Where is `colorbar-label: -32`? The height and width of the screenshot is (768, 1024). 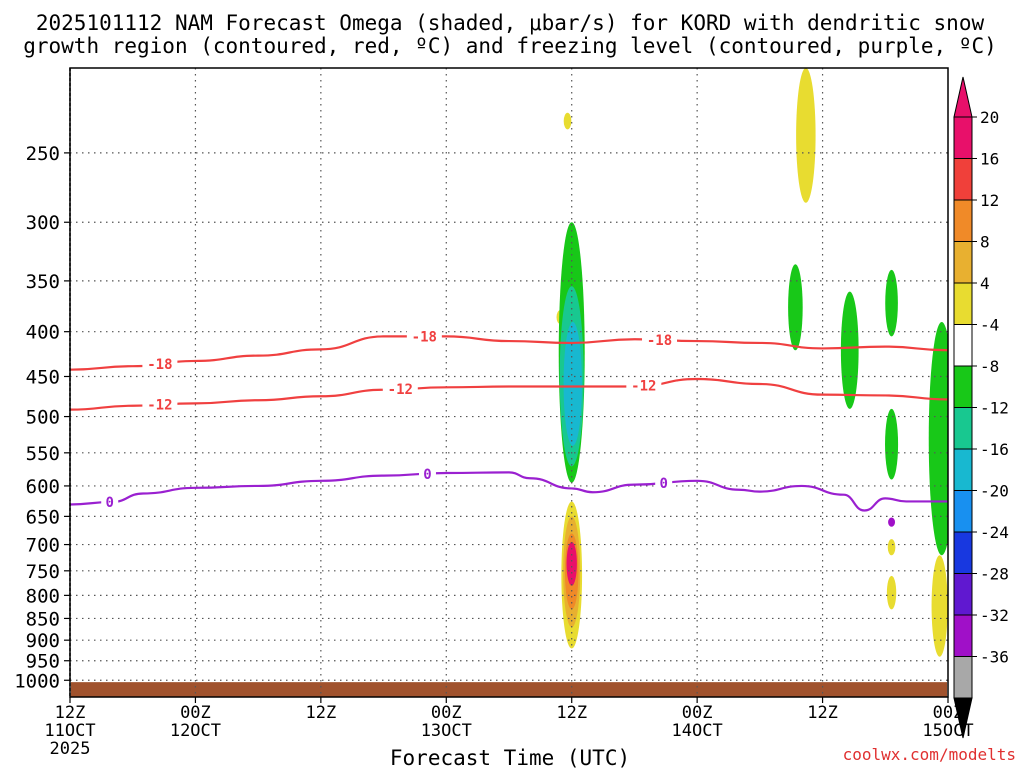
colorbar-label: -32 is located at coordinates (994, 615).